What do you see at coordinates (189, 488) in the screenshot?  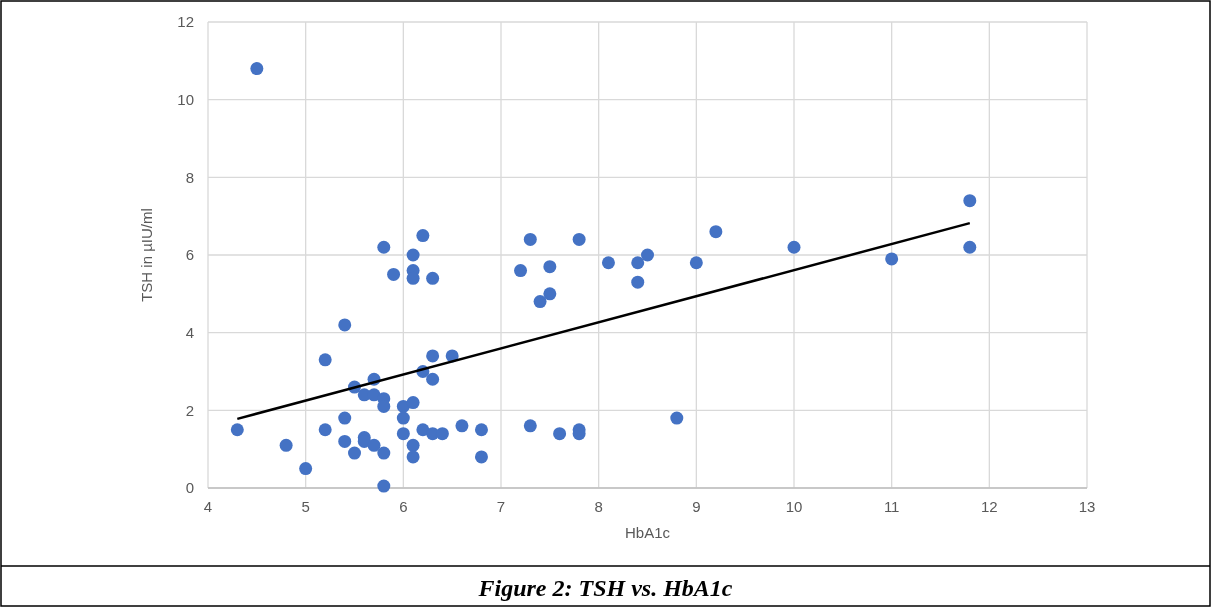 I see `y-tick-label: 0` at bounding box center [189, 488].